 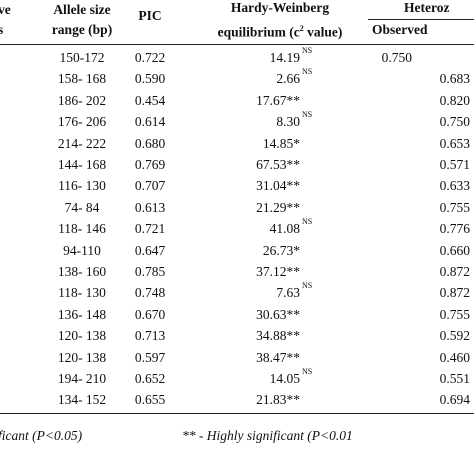 I want to click on observed-cell: 0.571, so click(x=454, y=164).